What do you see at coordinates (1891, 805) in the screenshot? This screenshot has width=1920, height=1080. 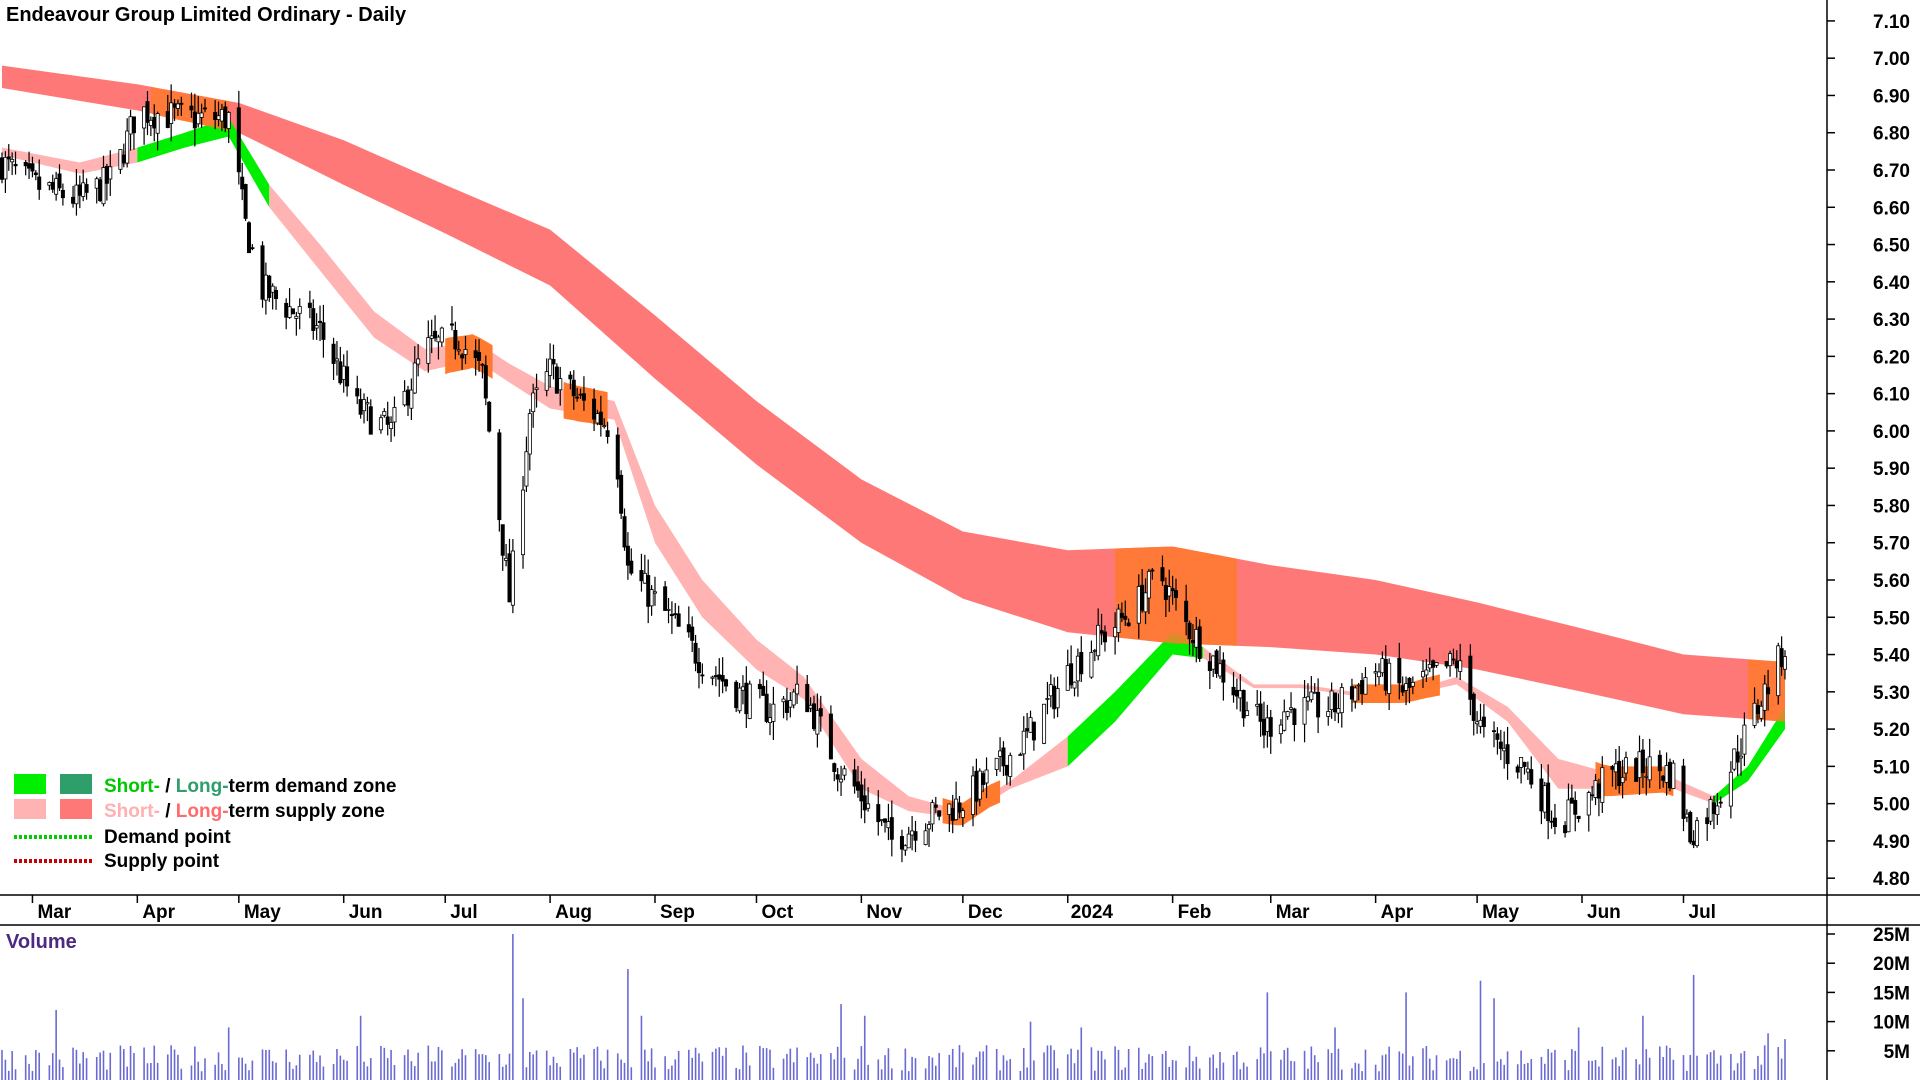 I see `price-tick-label: 5.00` at bounding box center [1891, 805].